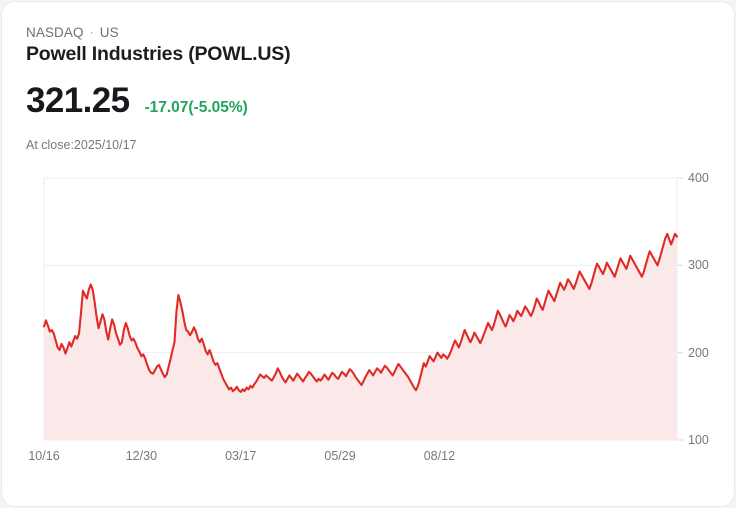 Image resolution: width=736 pixels, height=508 pixels. What do you see at coordinates (158, 54) in the screenshot?
I see `page-title: Powell Industries (POWL.US)` at bounding box center [158, 54].